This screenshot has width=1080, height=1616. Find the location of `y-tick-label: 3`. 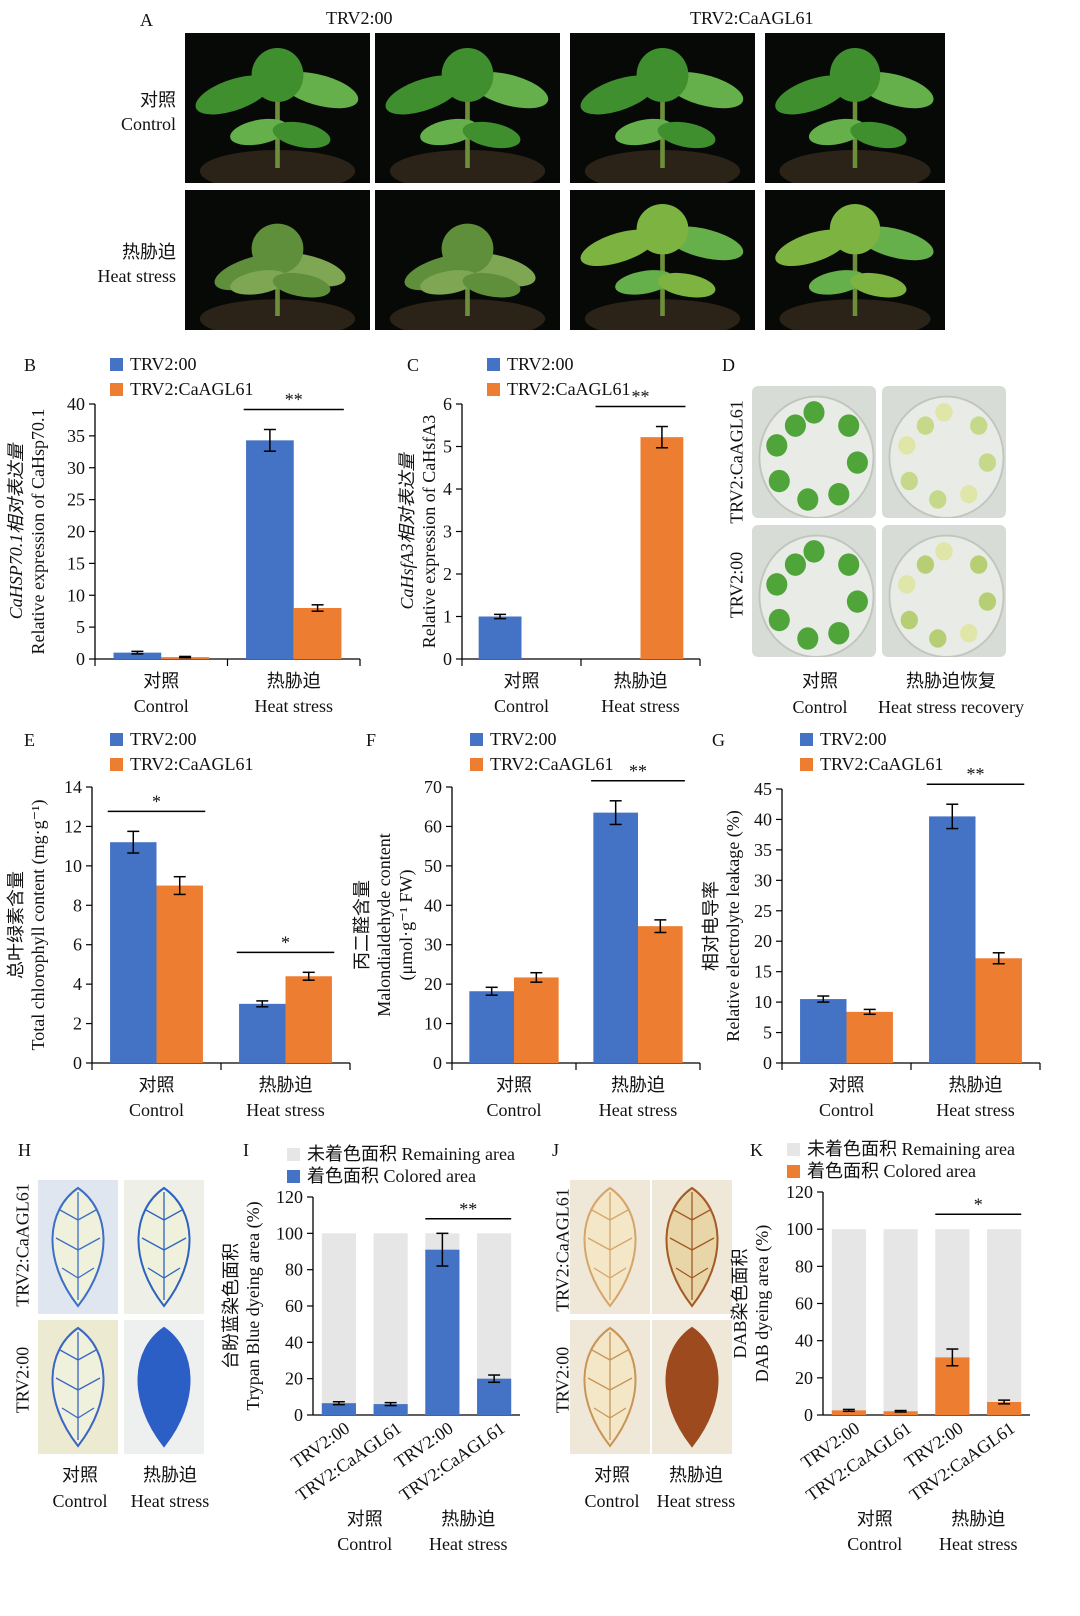

y-tick-label: 3 is located at coordinates (447, 532).